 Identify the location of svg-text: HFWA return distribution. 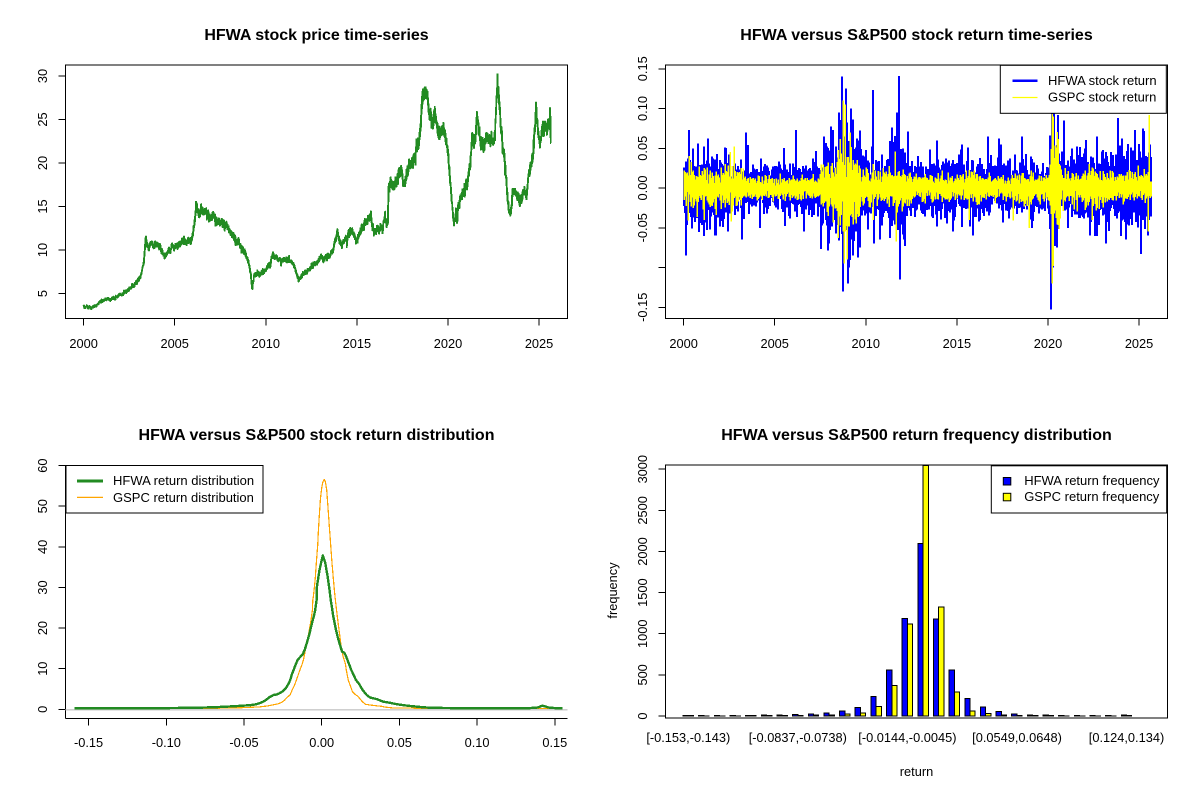
(183, 480).